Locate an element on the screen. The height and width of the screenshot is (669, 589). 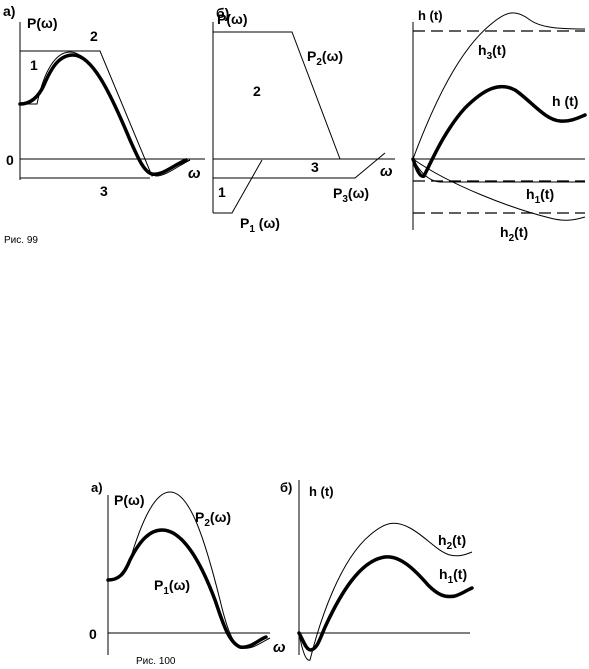
curve-h3 is located at coordinates (499, 86).